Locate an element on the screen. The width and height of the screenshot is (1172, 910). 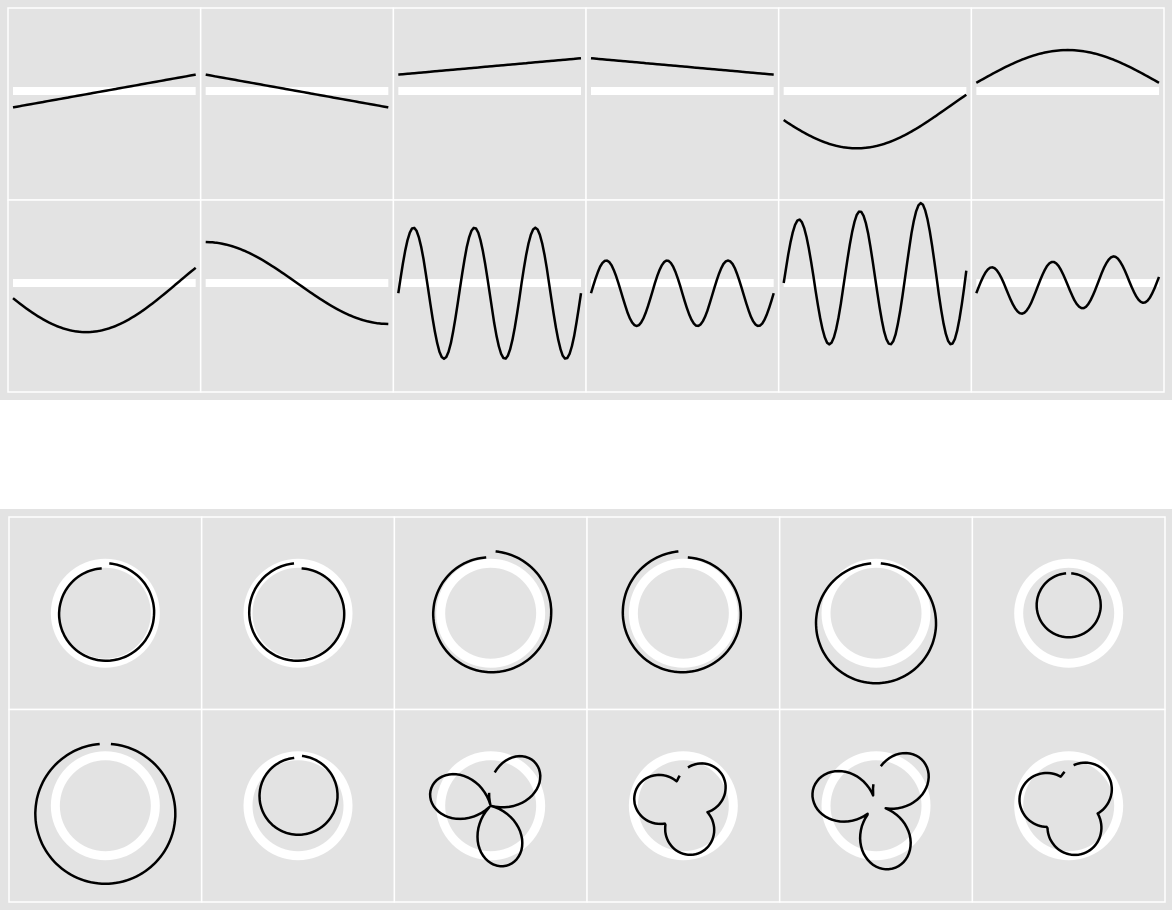
panel-spiral-offset-up is located at coordinates (298, 805).